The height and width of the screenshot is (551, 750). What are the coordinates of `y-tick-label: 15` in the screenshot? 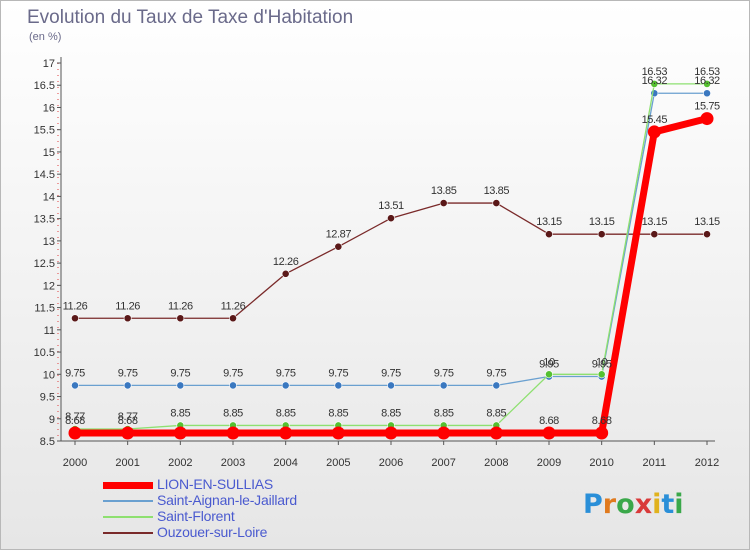 It's located at (49, 153).